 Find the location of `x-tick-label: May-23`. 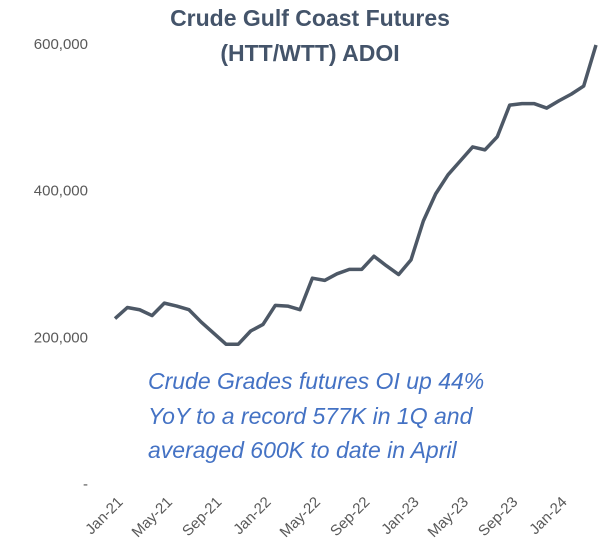

x-tick-label: May-23 is located at coordinates (448, 517).